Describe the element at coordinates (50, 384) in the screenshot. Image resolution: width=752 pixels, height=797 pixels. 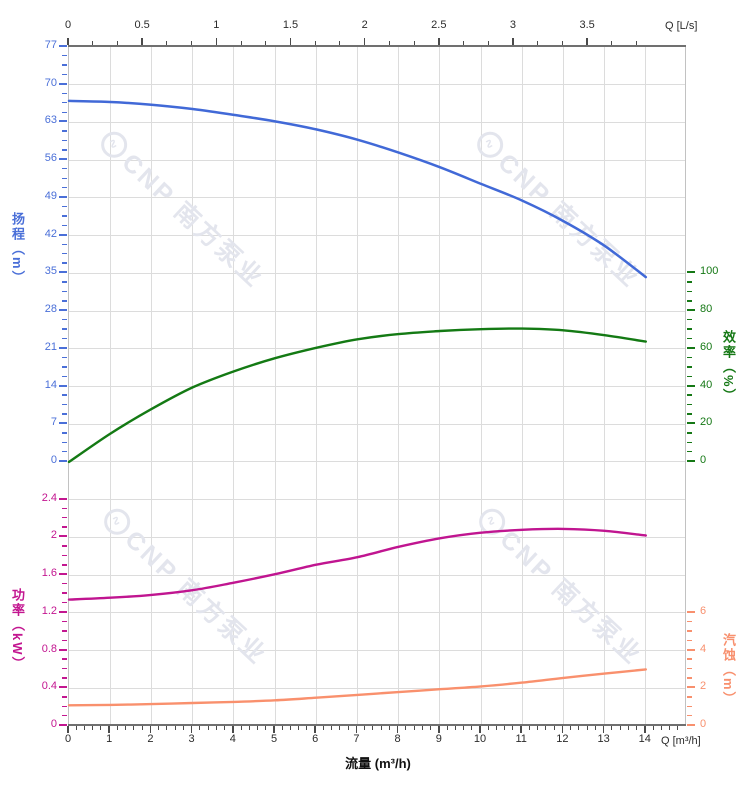
I see `head-axis-tick-label: 14` at that location.